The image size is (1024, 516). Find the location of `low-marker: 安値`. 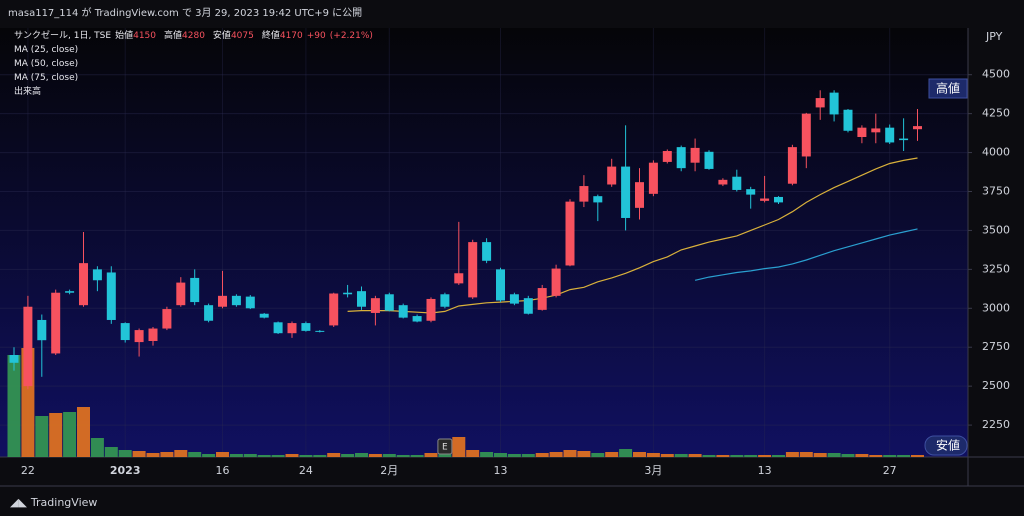

low-marker: 安値 is located at coordinates (948, 445).